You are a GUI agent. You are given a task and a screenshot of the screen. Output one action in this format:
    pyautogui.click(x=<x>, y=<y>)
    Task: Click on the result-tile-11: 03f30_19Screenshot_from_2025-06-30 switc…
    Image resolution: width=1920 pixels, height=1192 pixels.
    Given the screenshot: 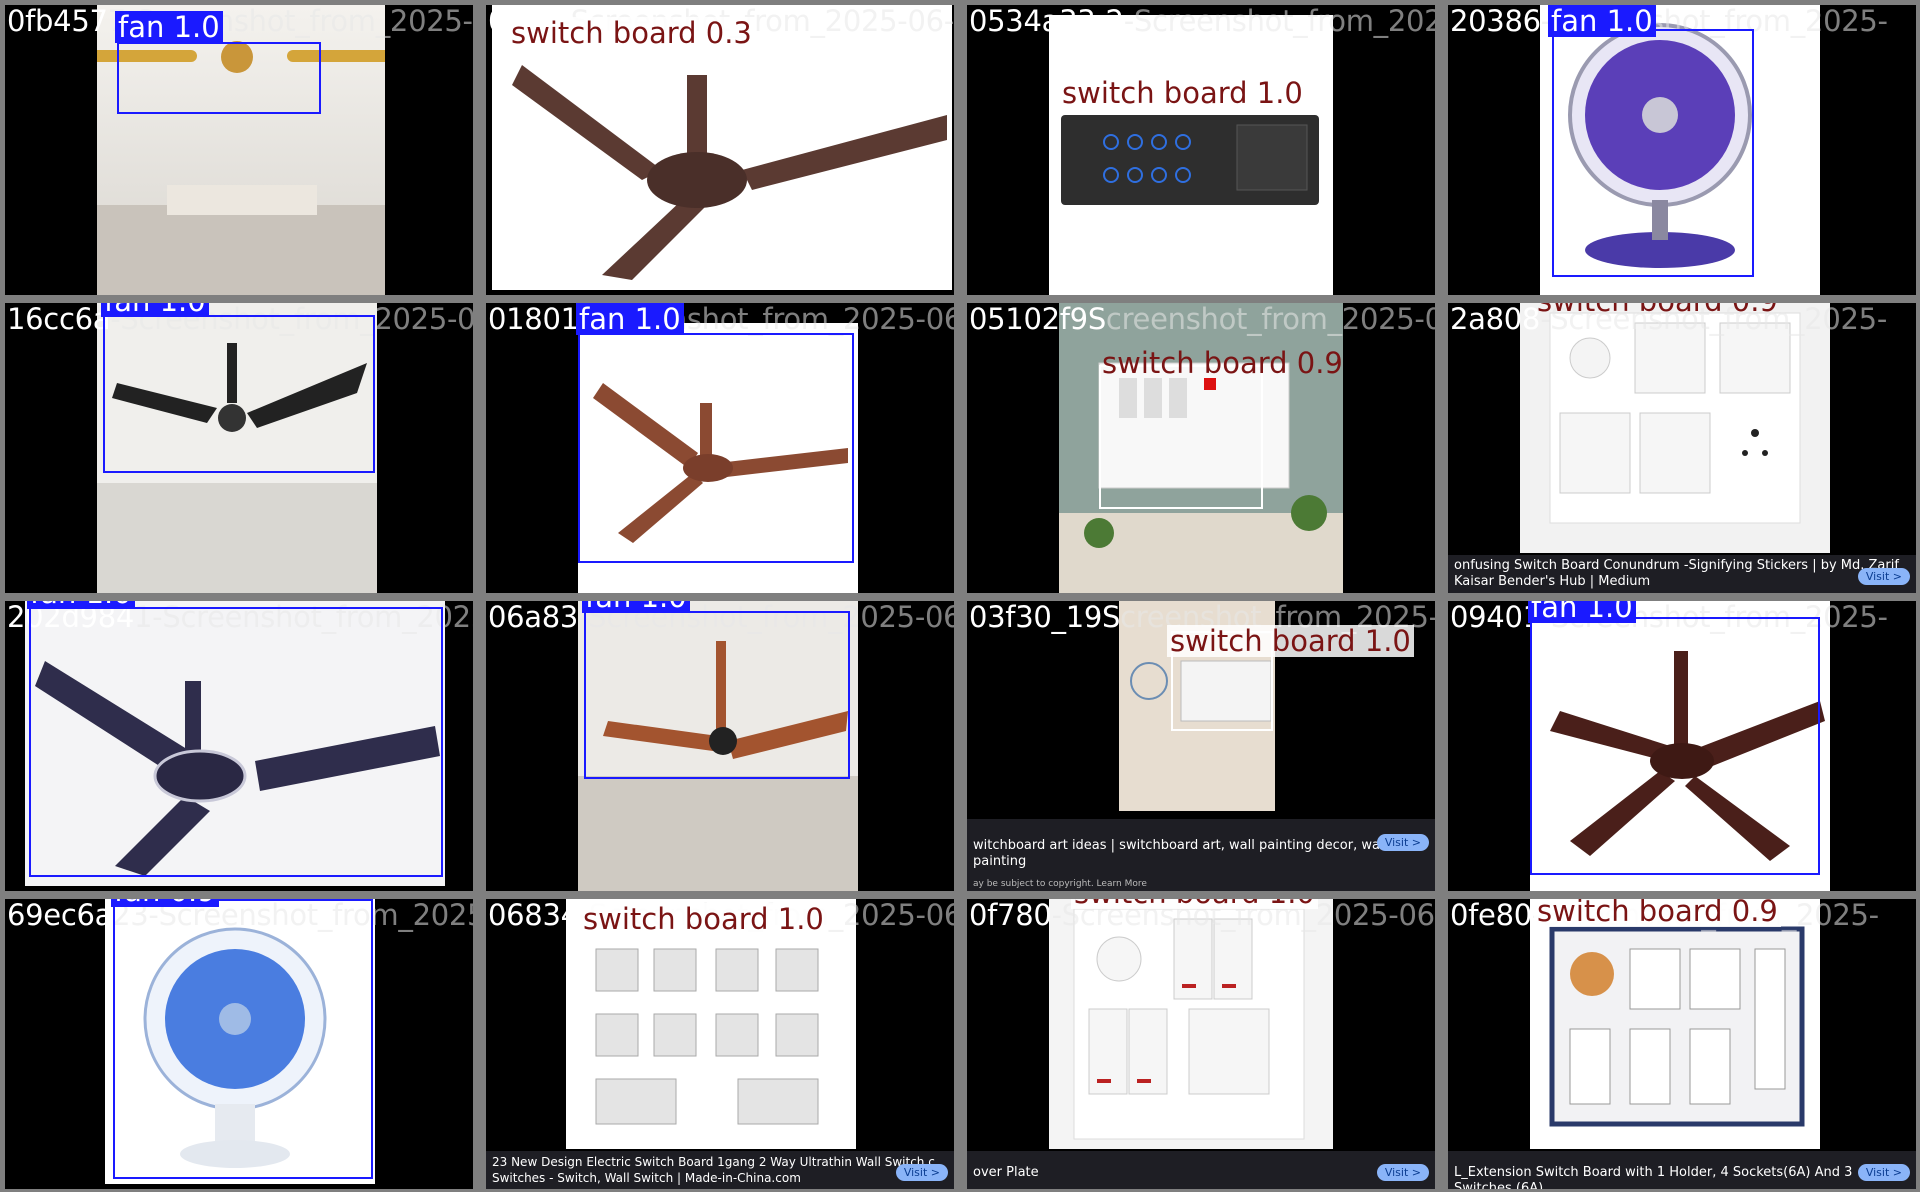 What is the action you would take?
    pyautogui.click(x=1201, y=746)
    